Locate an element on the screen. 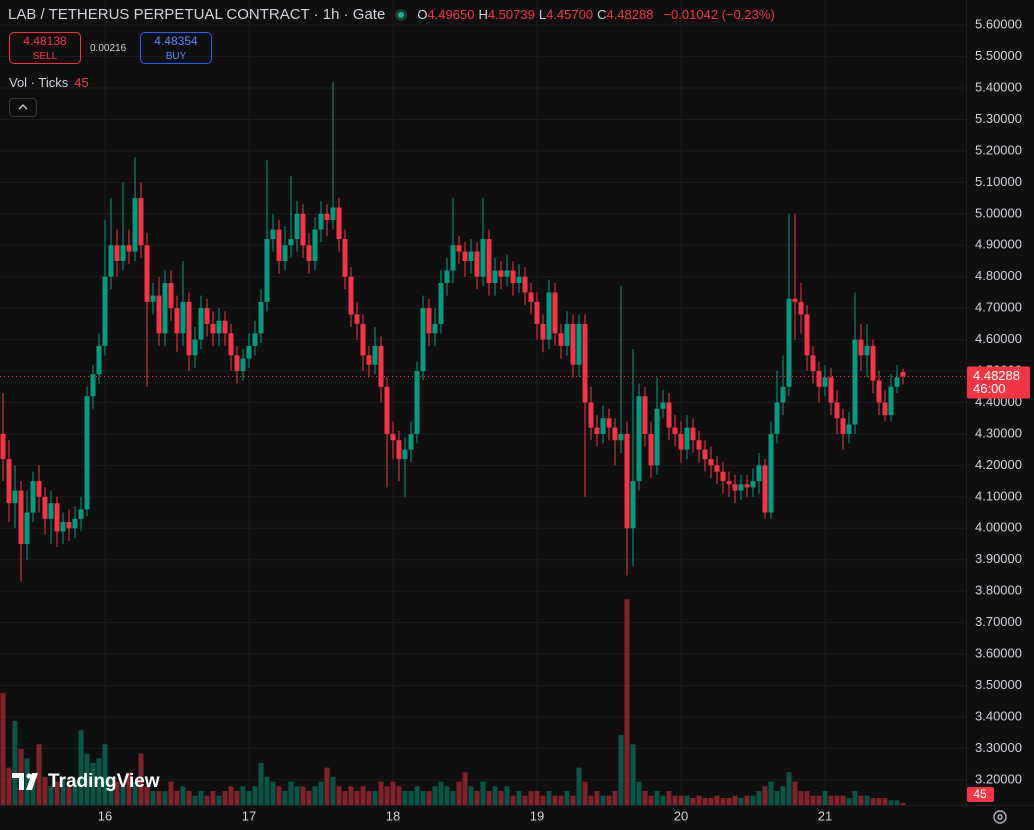 The height and width of the screenshot is (830, 1034). sell-label: SELL is located at coordinates (45, 56).